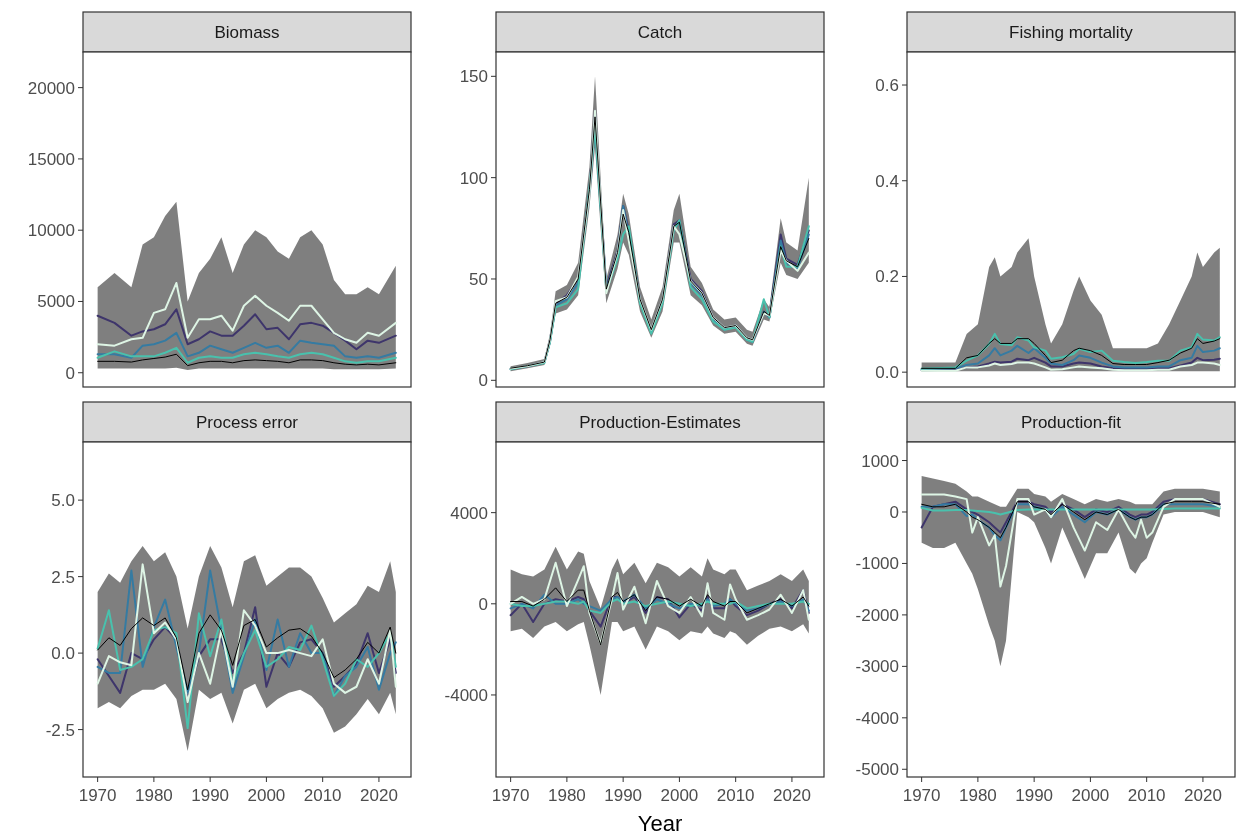 The image size is (1236, 839). I want to click on y-tick-label: 2.5, so click(63, 577).